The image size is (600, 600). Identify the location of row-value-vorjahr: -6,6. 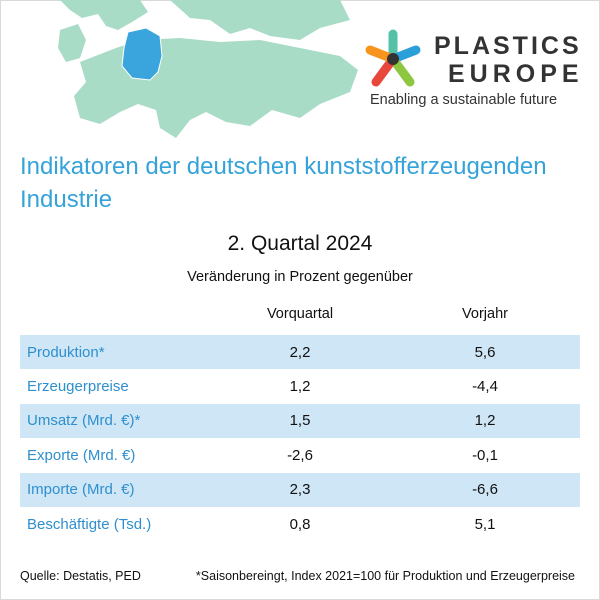
(485, 490).